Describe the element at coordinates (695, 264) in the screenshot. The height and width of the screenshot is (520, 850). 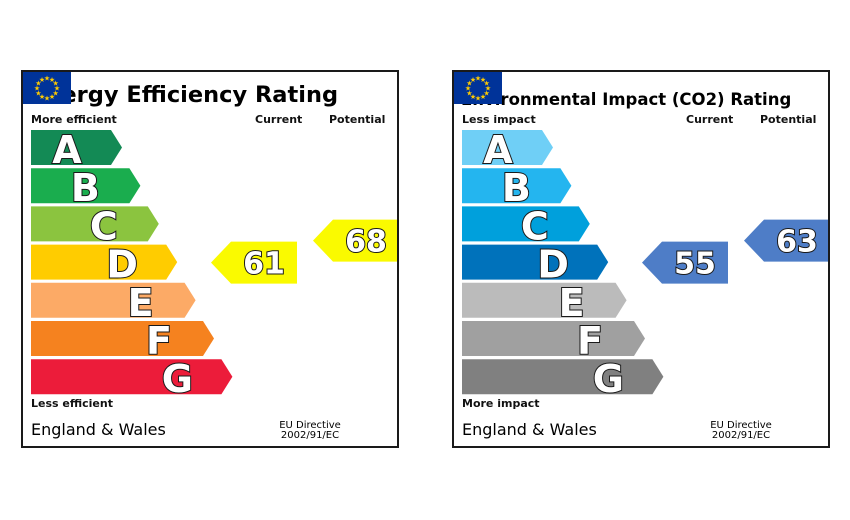
I see `current-rating-value: 55` at that location.